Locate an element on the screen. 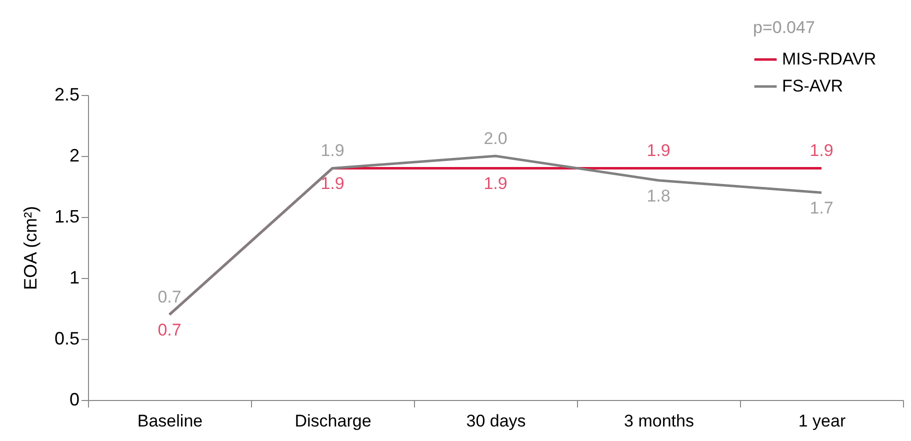 This screenshot has width=911, height=441. legend-label: FS-AVR is located at coordinates (813, 86).